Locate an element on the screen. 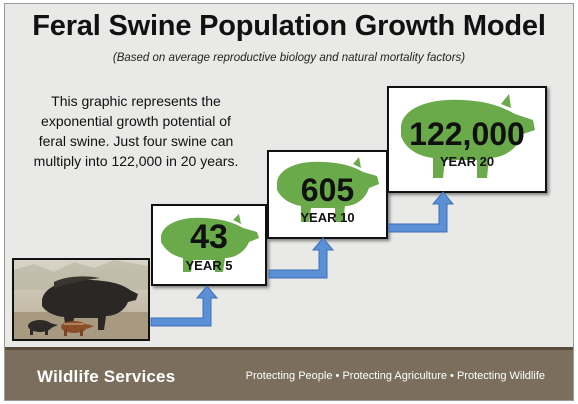 The height and width of the screenshot is (404, 578). count-year-20: 122,000 is located at coordinates (467, 134).